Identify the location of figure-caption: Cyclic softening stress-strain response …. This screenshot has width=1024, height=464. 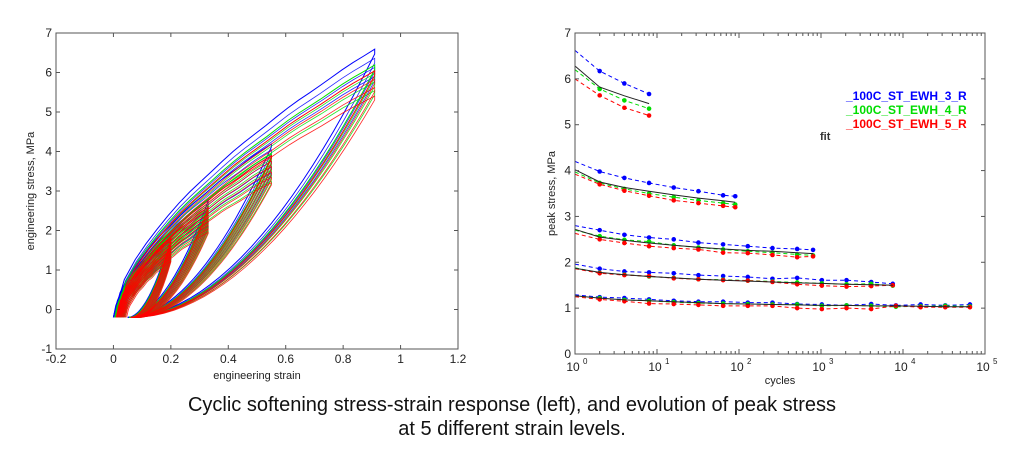
(512, 417).